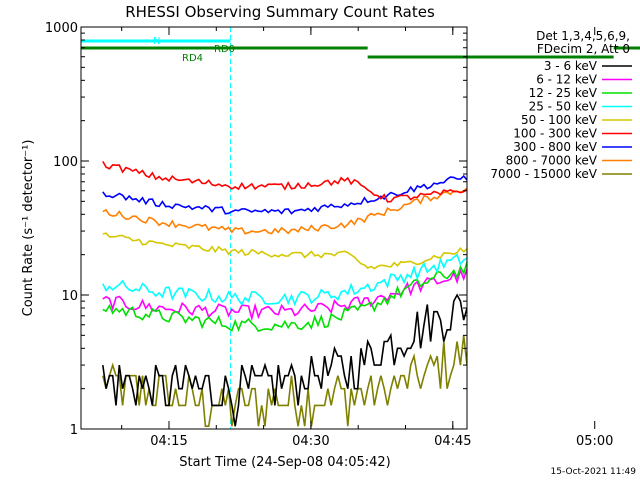  I want to click on legend-header-line2: FDecim 2, Att 0, so click(583, 49).